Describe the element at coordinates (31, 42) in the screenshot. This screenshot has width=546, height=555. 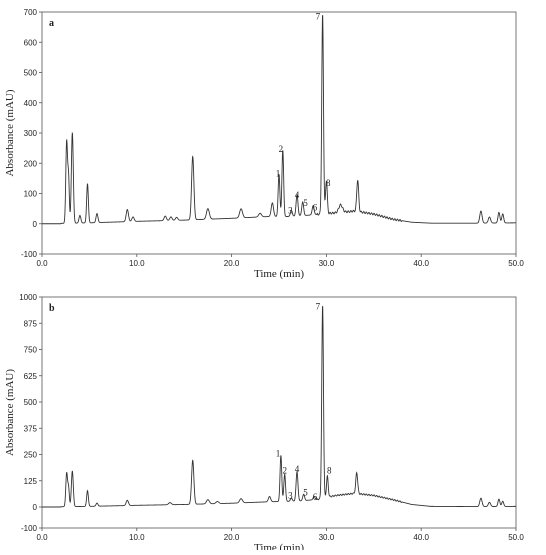
I see `panel-a-y-tick-label: 600` at that location.